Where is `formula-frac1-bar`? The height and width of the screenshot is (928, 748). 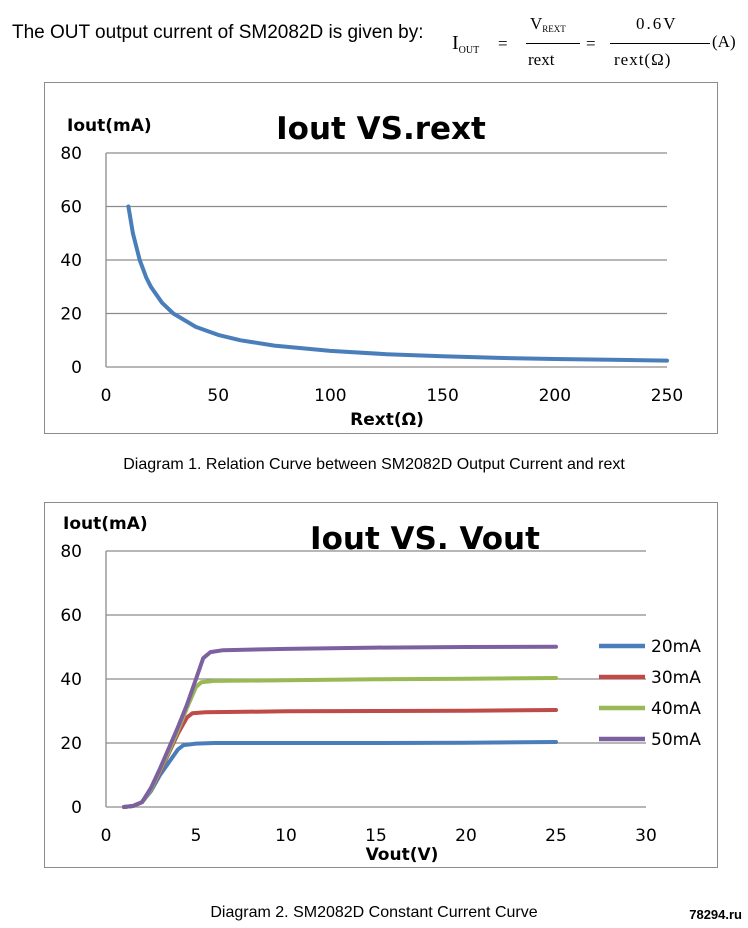 formula-frac1-bar is located at coordinates (553, 43).